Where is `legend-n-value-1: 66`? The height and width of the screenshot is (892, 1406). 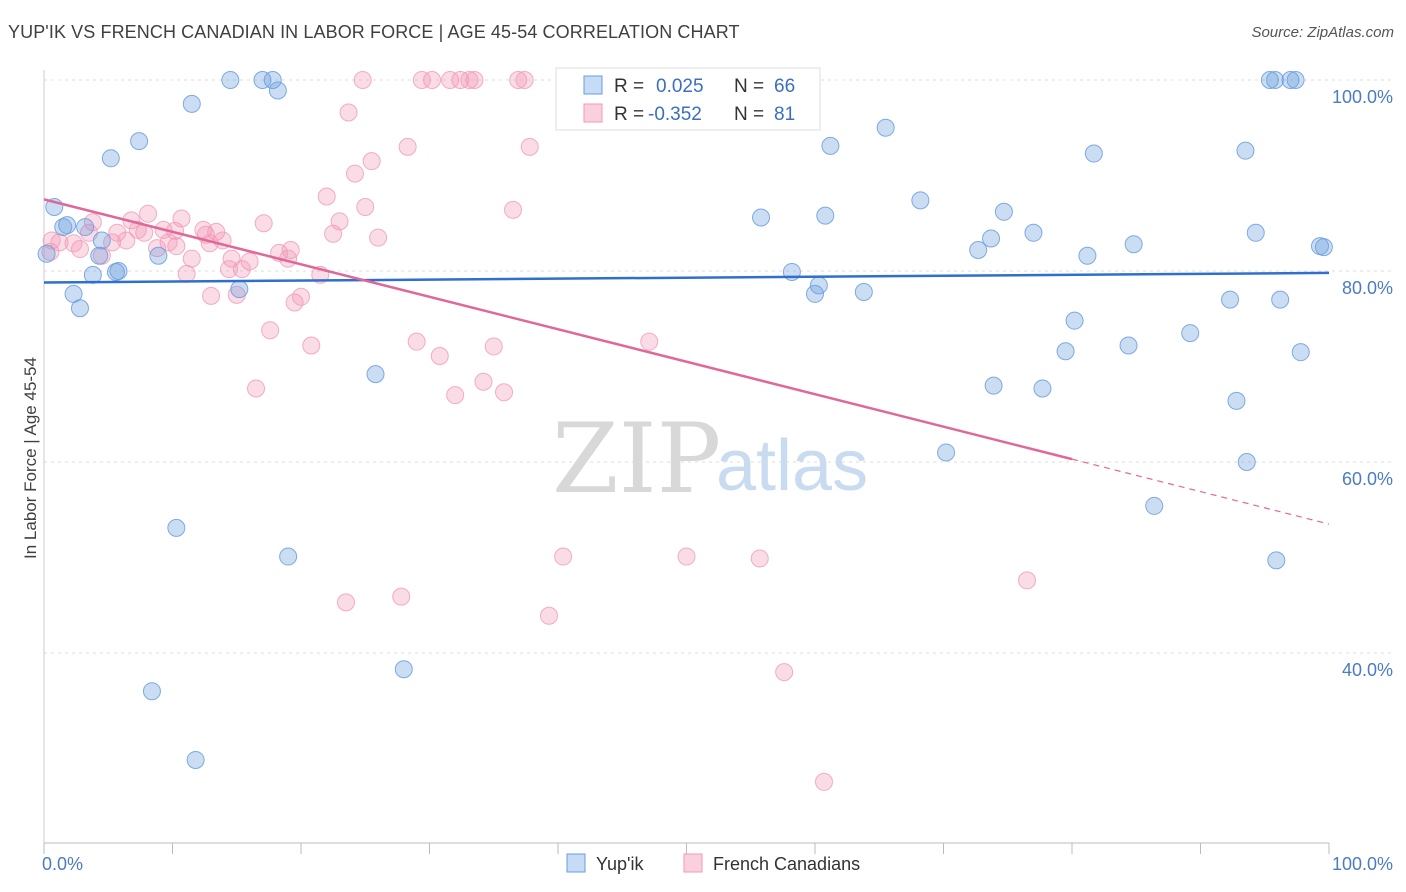 legend-n-value-1: 66 is located at coordinates (784, 86).